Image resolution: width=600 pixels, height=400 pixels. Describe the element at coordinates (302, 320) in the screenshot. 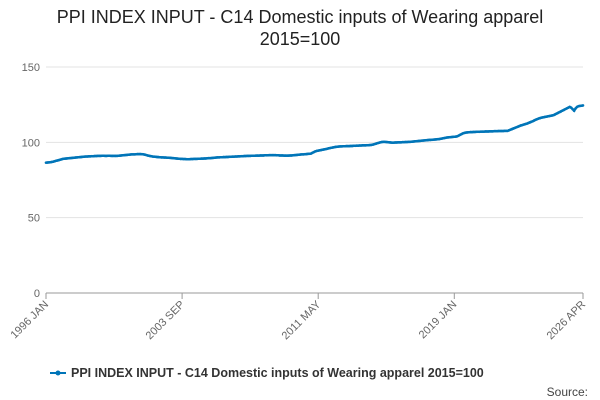

I see `x-tick-label: 2011 MAY` at that location.